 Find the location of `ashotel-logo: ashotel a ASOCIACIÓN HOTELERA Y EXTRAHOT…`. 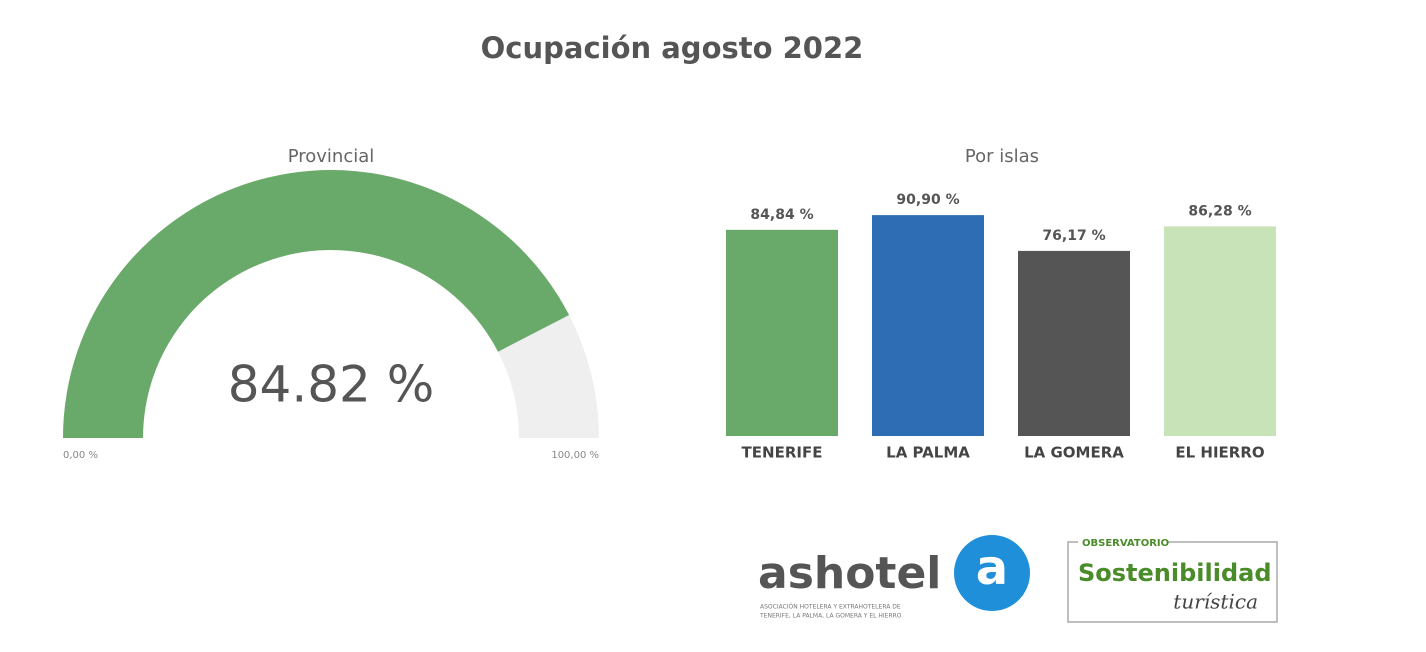

ashotel-logo: ashotel a ASOCIACIÓN HOTELERA Y EXTRAHOT… is located at coordinates (894, 577).